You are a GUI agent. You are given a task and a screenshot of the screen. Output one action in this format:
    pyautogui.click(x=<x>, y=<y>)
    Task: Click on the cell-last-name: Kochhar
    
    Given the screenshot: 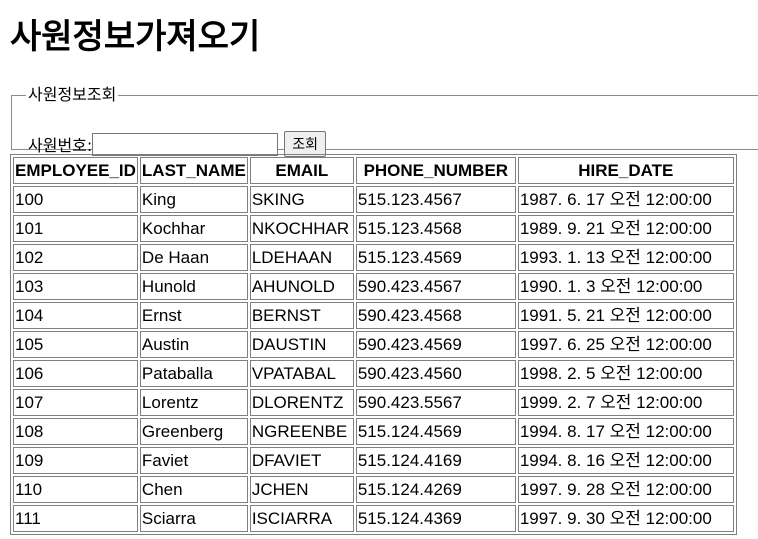 What is the action you would take?
    pyautogui.click(x=193, y=228)
    